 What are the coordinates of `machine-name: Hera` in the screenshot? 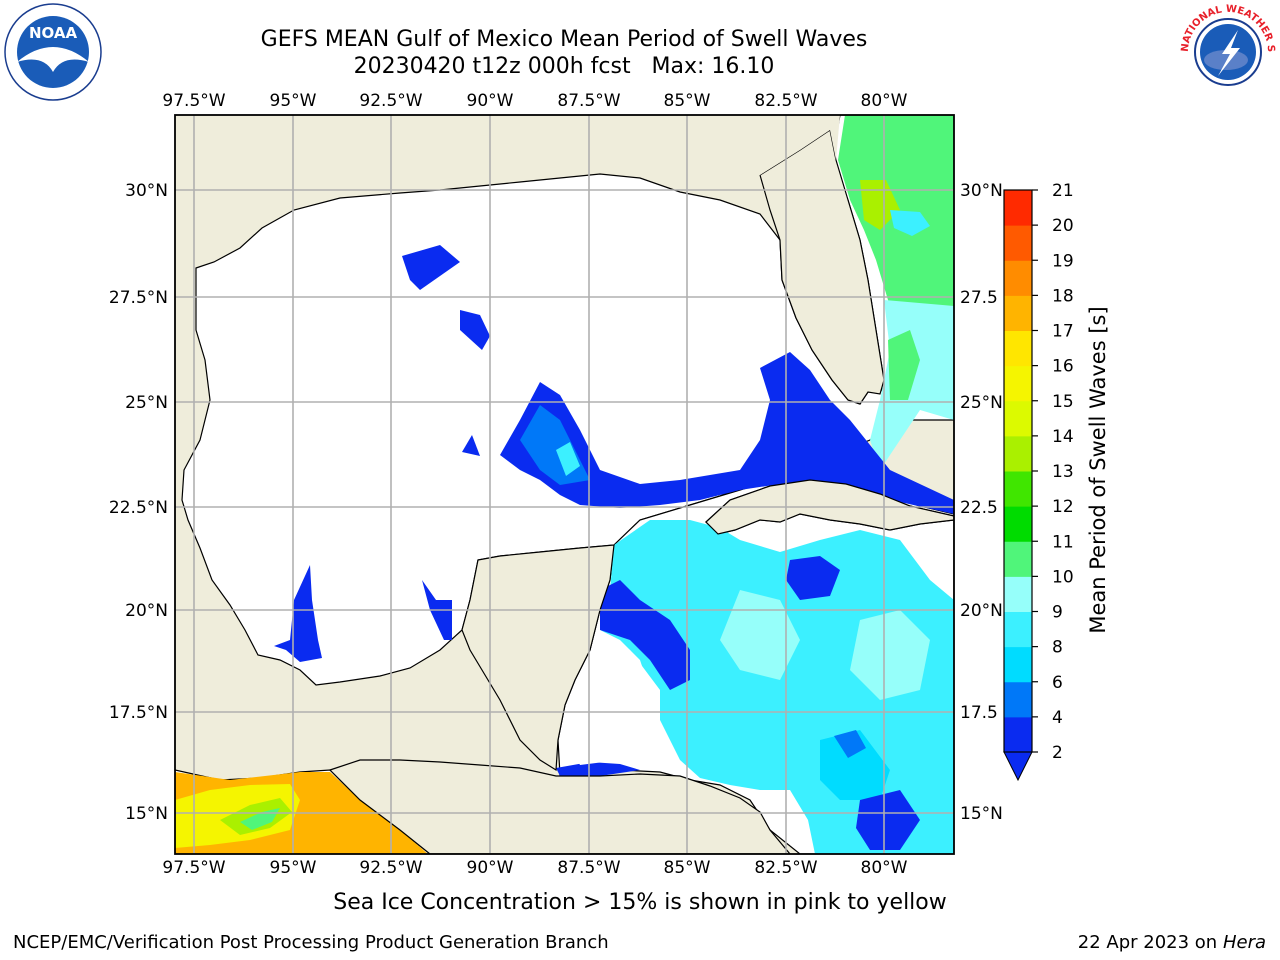 It's located at (1244, 942).